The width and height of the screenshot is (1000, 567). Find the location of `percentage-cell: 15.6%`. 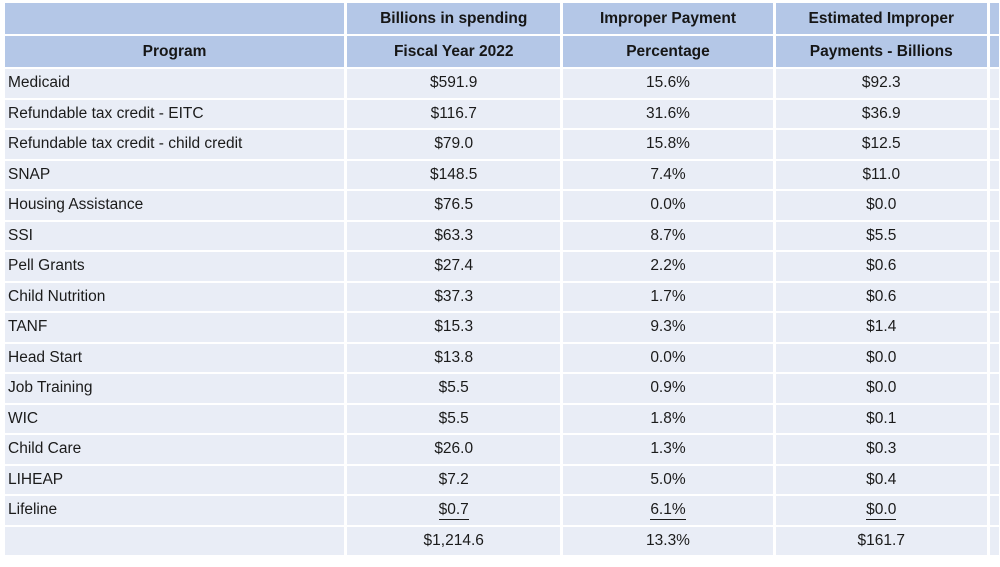

percentage-cell: 15.6% is located at coordinates (668, 83).